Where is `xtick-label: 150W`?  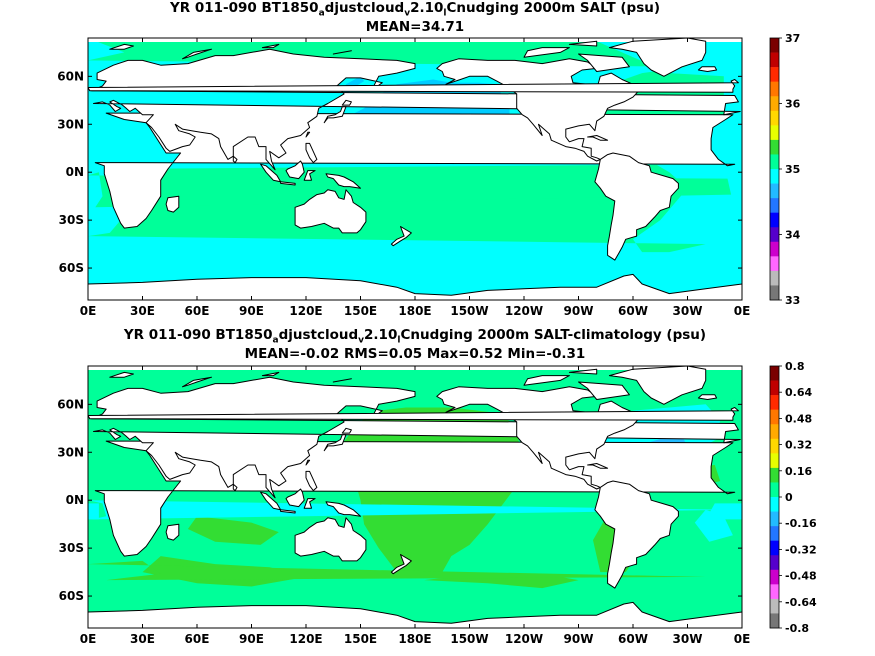
xtick-label: 150W is located at coordinates (469, 311).